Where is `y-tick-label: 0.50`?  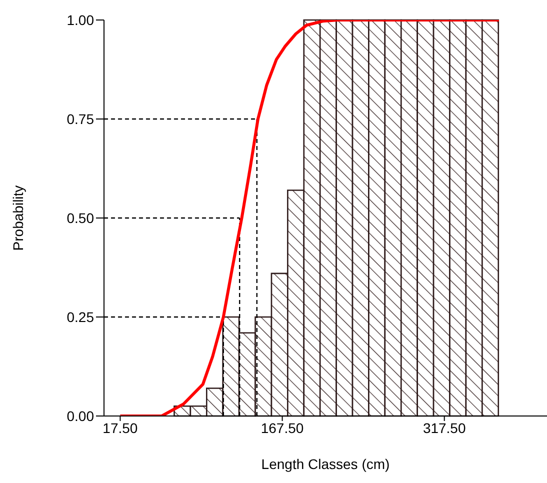
y-tick-label: 0.50 is located at coordinates (80, 218).